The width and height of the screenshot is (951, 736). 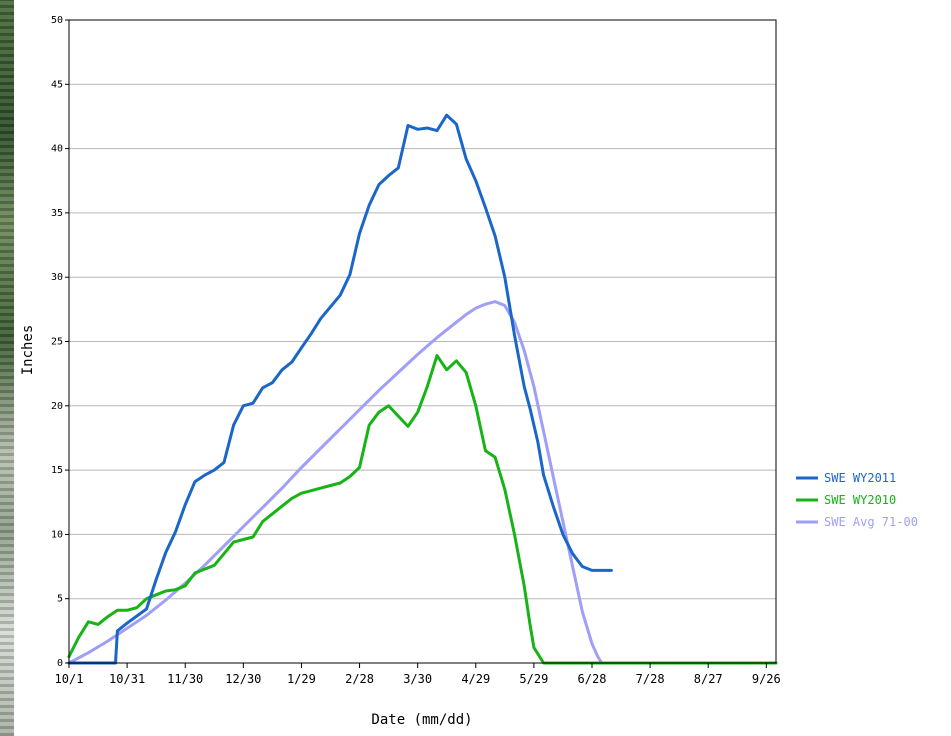 I want to click on y-tick-label: 0, so click(x=60, y=663).